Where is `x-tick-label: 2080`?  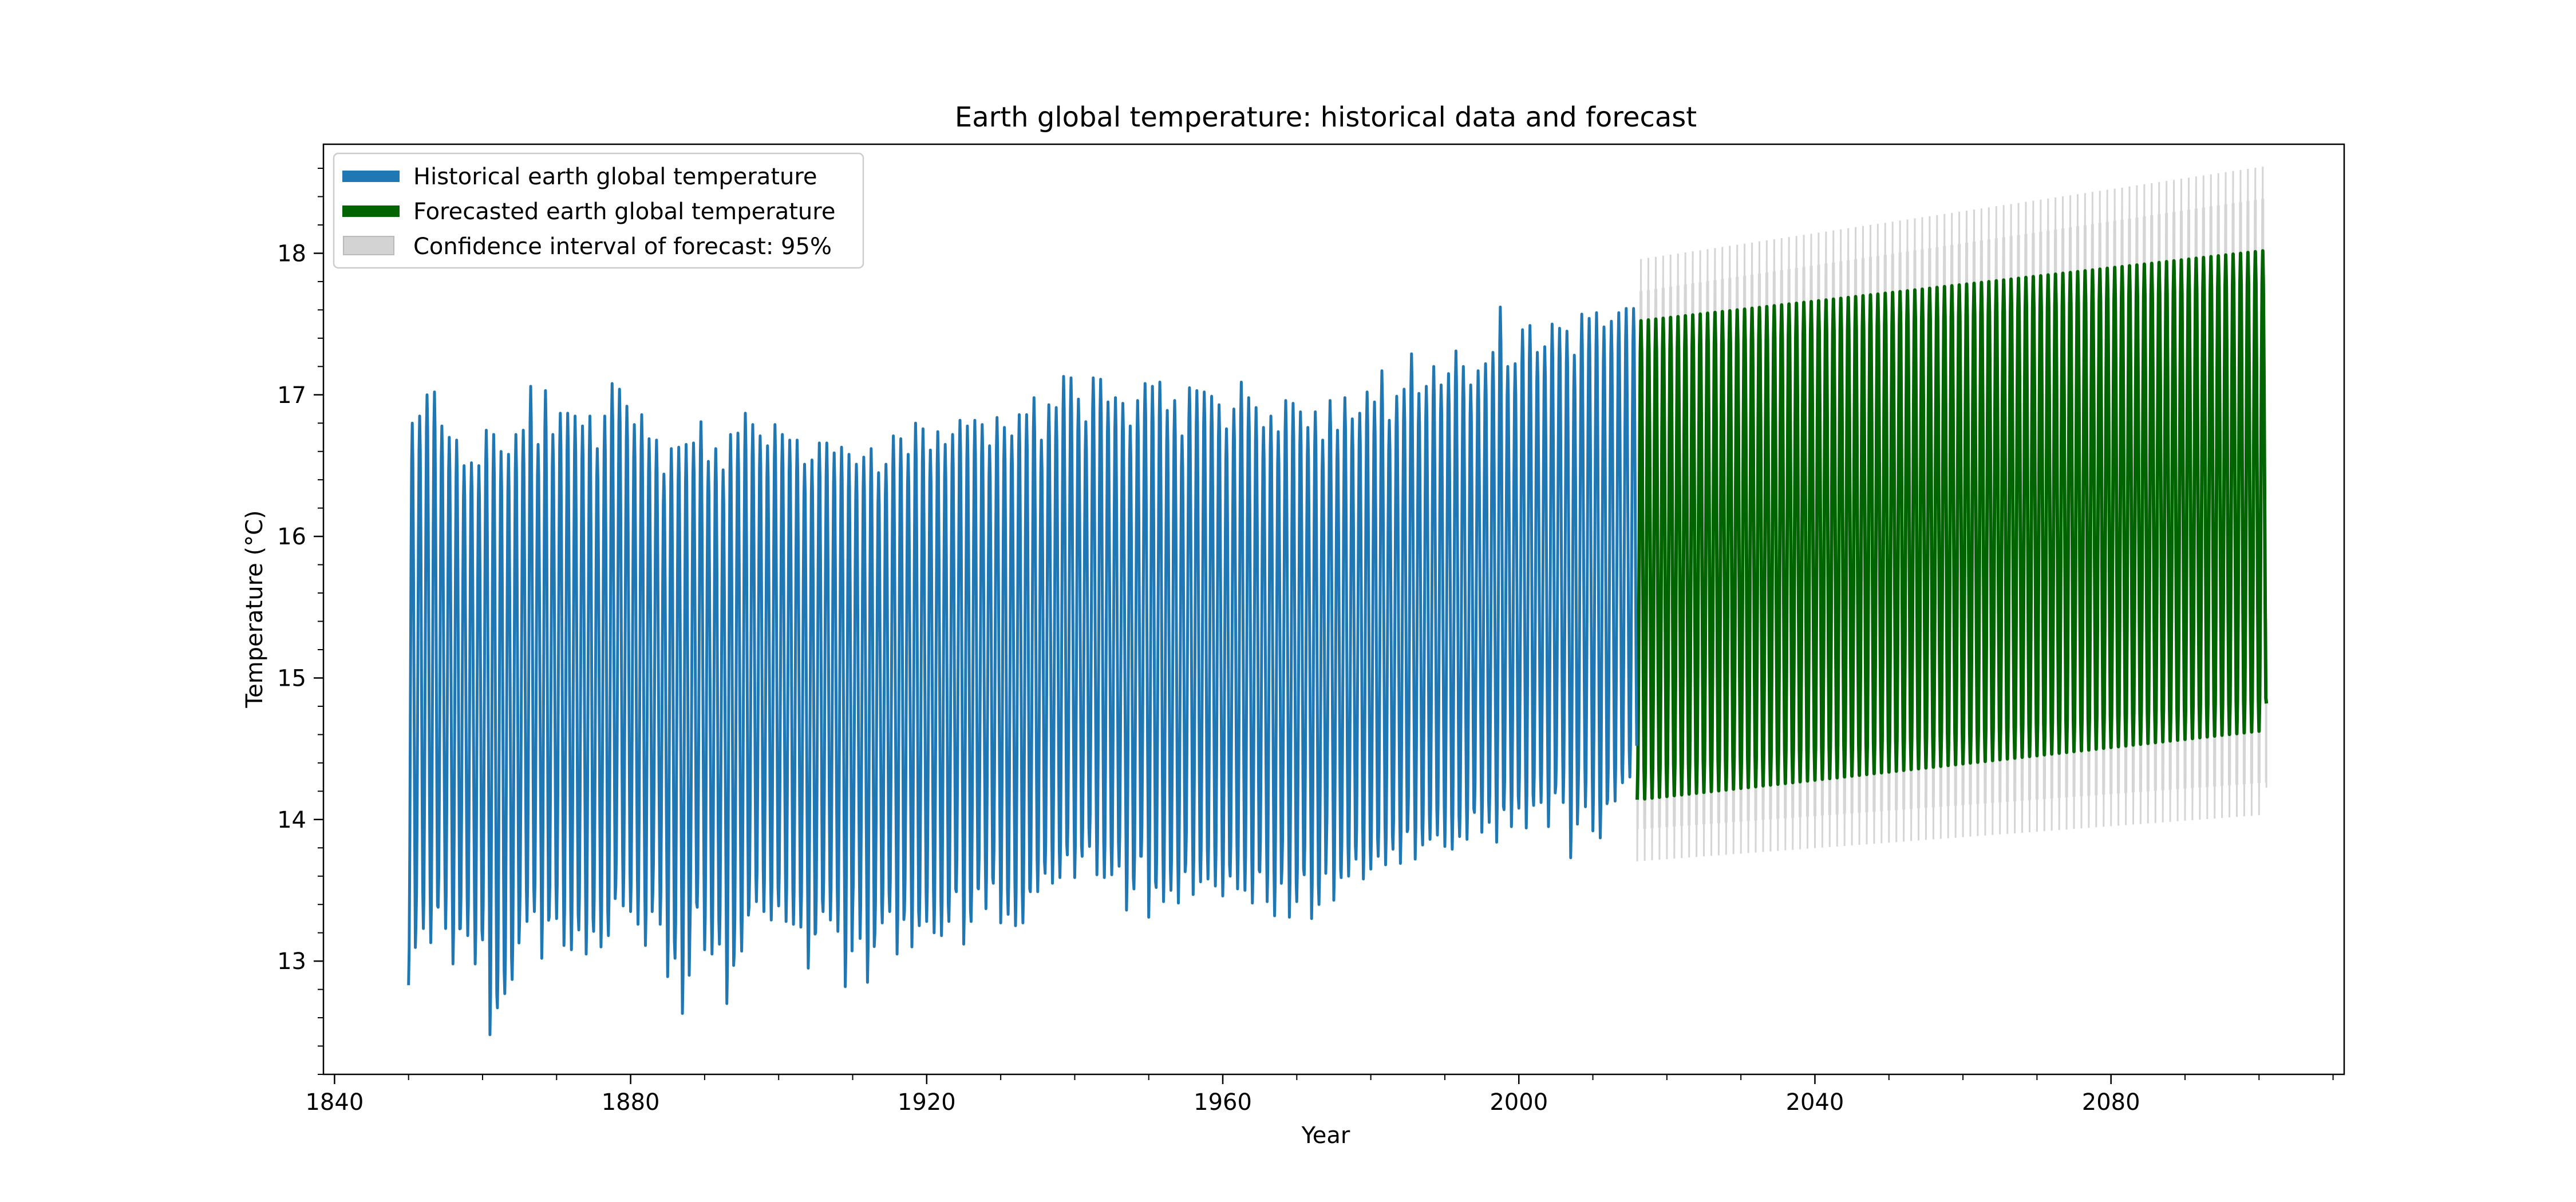 x-tick-label: 2080 is located at coordinates (2111, 1103).